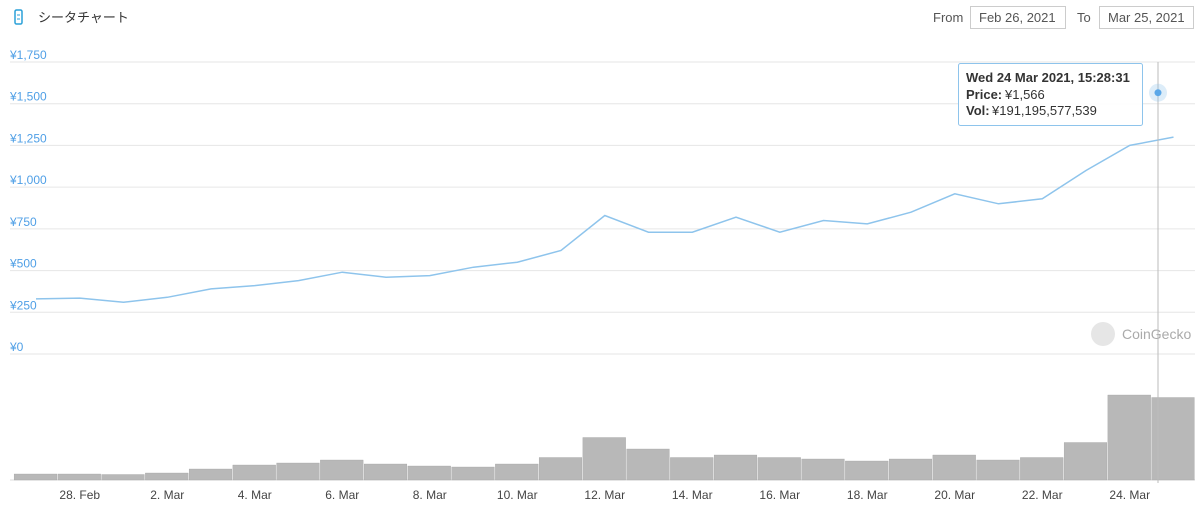 Image resolution: width=1200 pixels, height=509 pixels. Describe the element at coordinates (1044, 110) in the screenshot. I see `tooltip-vol: ¥191,195,577,539` at that location.